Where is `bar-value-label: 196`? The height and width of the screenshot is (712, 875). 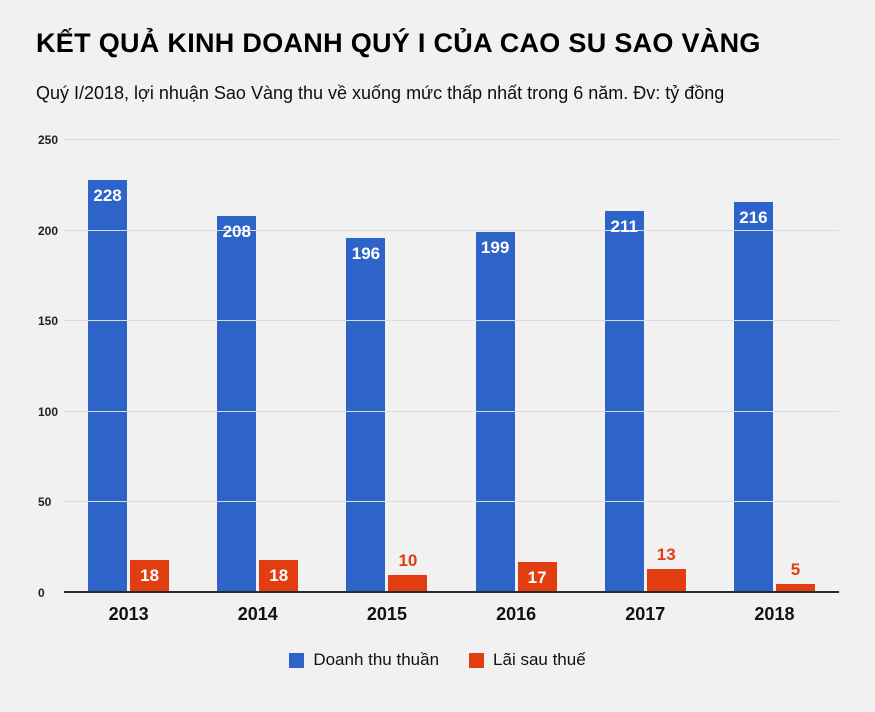
bar-value-label: 196 is located at coordinates (366, 253).